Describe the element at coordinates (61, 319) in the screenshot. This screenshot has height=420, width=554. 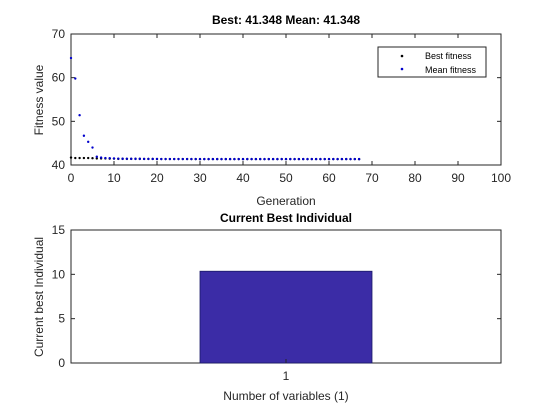
I see `best-individual-y-tick-label: 5` at that location.